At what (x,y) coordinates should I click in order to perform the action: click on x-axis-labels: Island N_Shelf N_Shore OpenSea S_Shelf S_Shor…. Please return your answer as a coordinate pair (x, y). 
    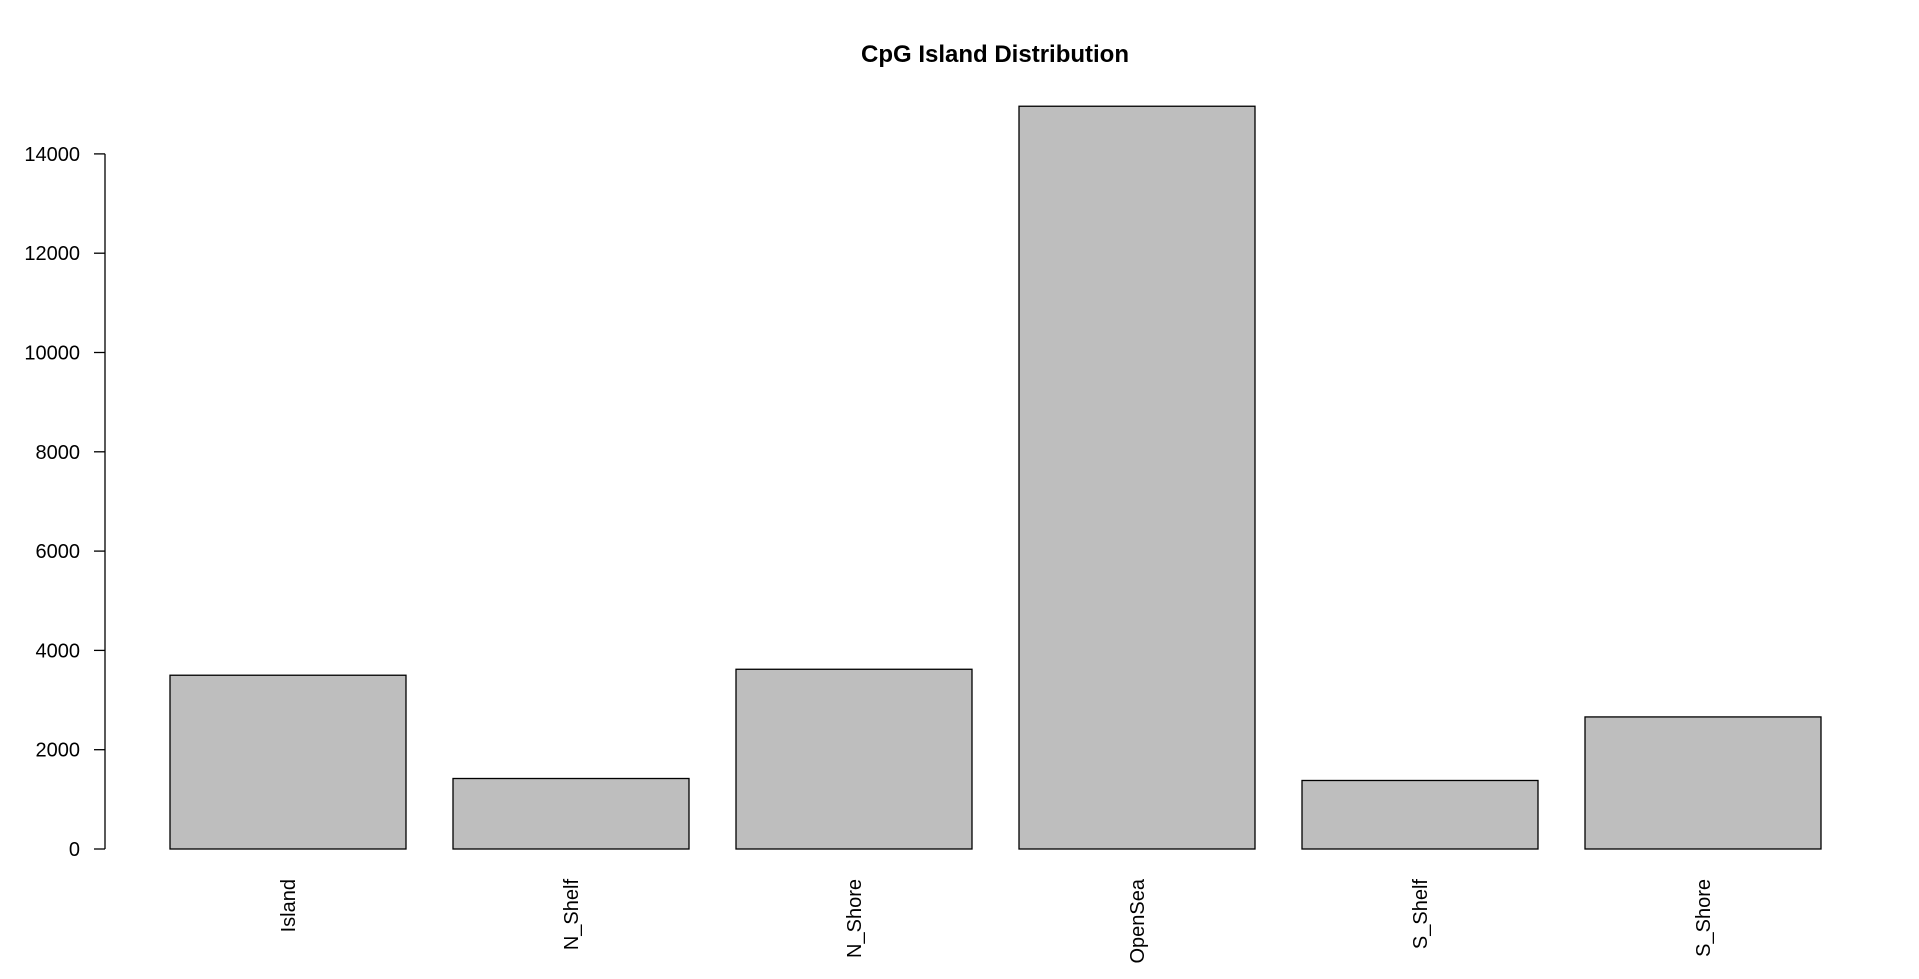
    Looking at the image, I should click on (996, 920).